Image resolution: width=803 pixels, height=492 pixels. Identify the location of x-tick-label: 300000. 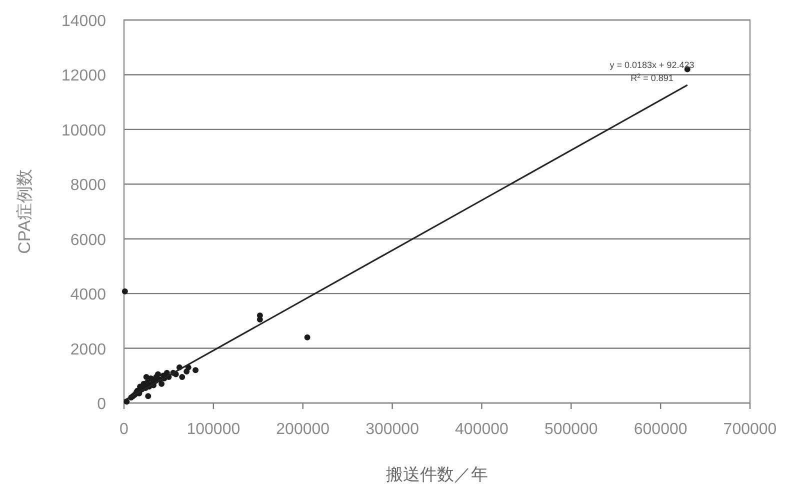
(393, 429).